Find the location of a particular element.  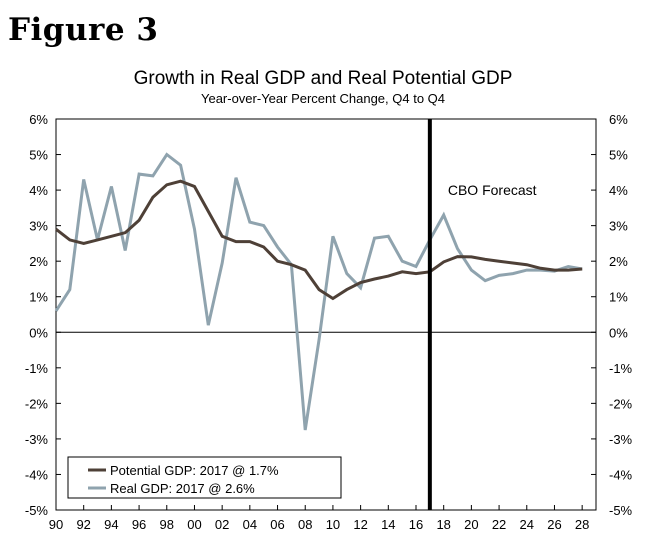

y-tick-label-left: 2% is located at coordinates (38, 261).